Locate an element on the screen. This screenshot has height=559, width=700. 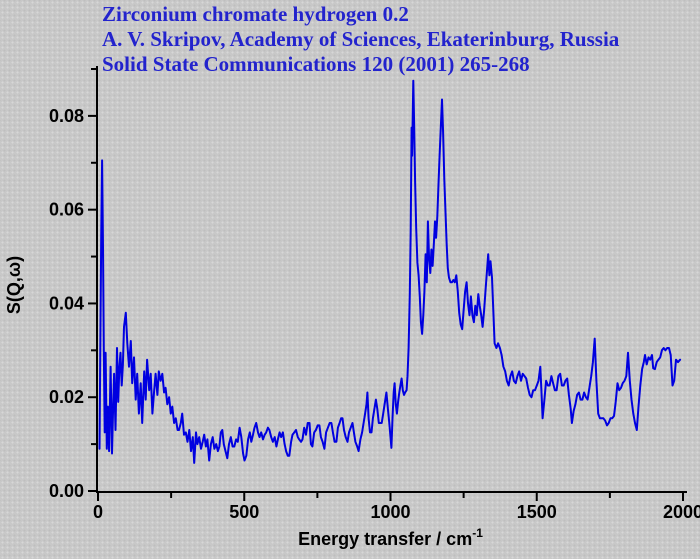
y-axis-title-text: S(Q,ω) is located at coordinates (14, 285).